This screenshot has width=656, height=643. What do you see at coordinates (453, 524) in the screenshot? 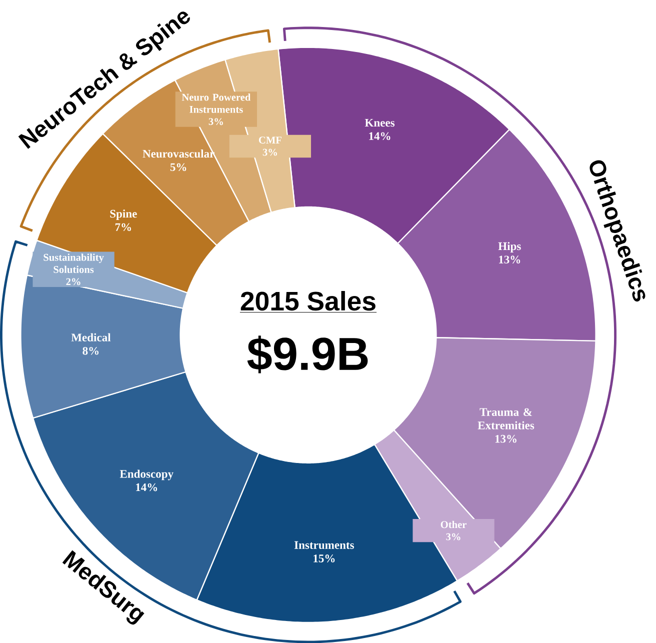
I see `slice-label: Other` at bounding box center [453, 524].